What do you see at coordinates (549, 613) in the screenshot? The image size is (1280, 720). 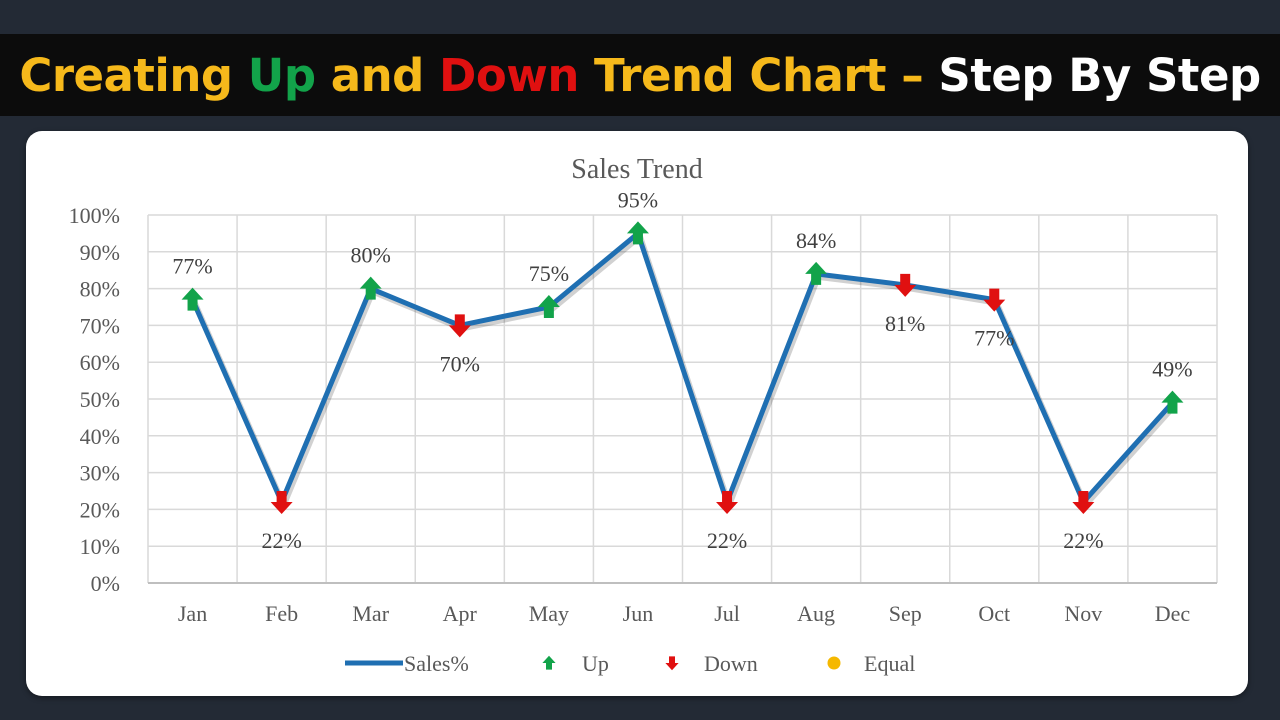 I see `x-tick-label: May` at bounding box center [549, 613].